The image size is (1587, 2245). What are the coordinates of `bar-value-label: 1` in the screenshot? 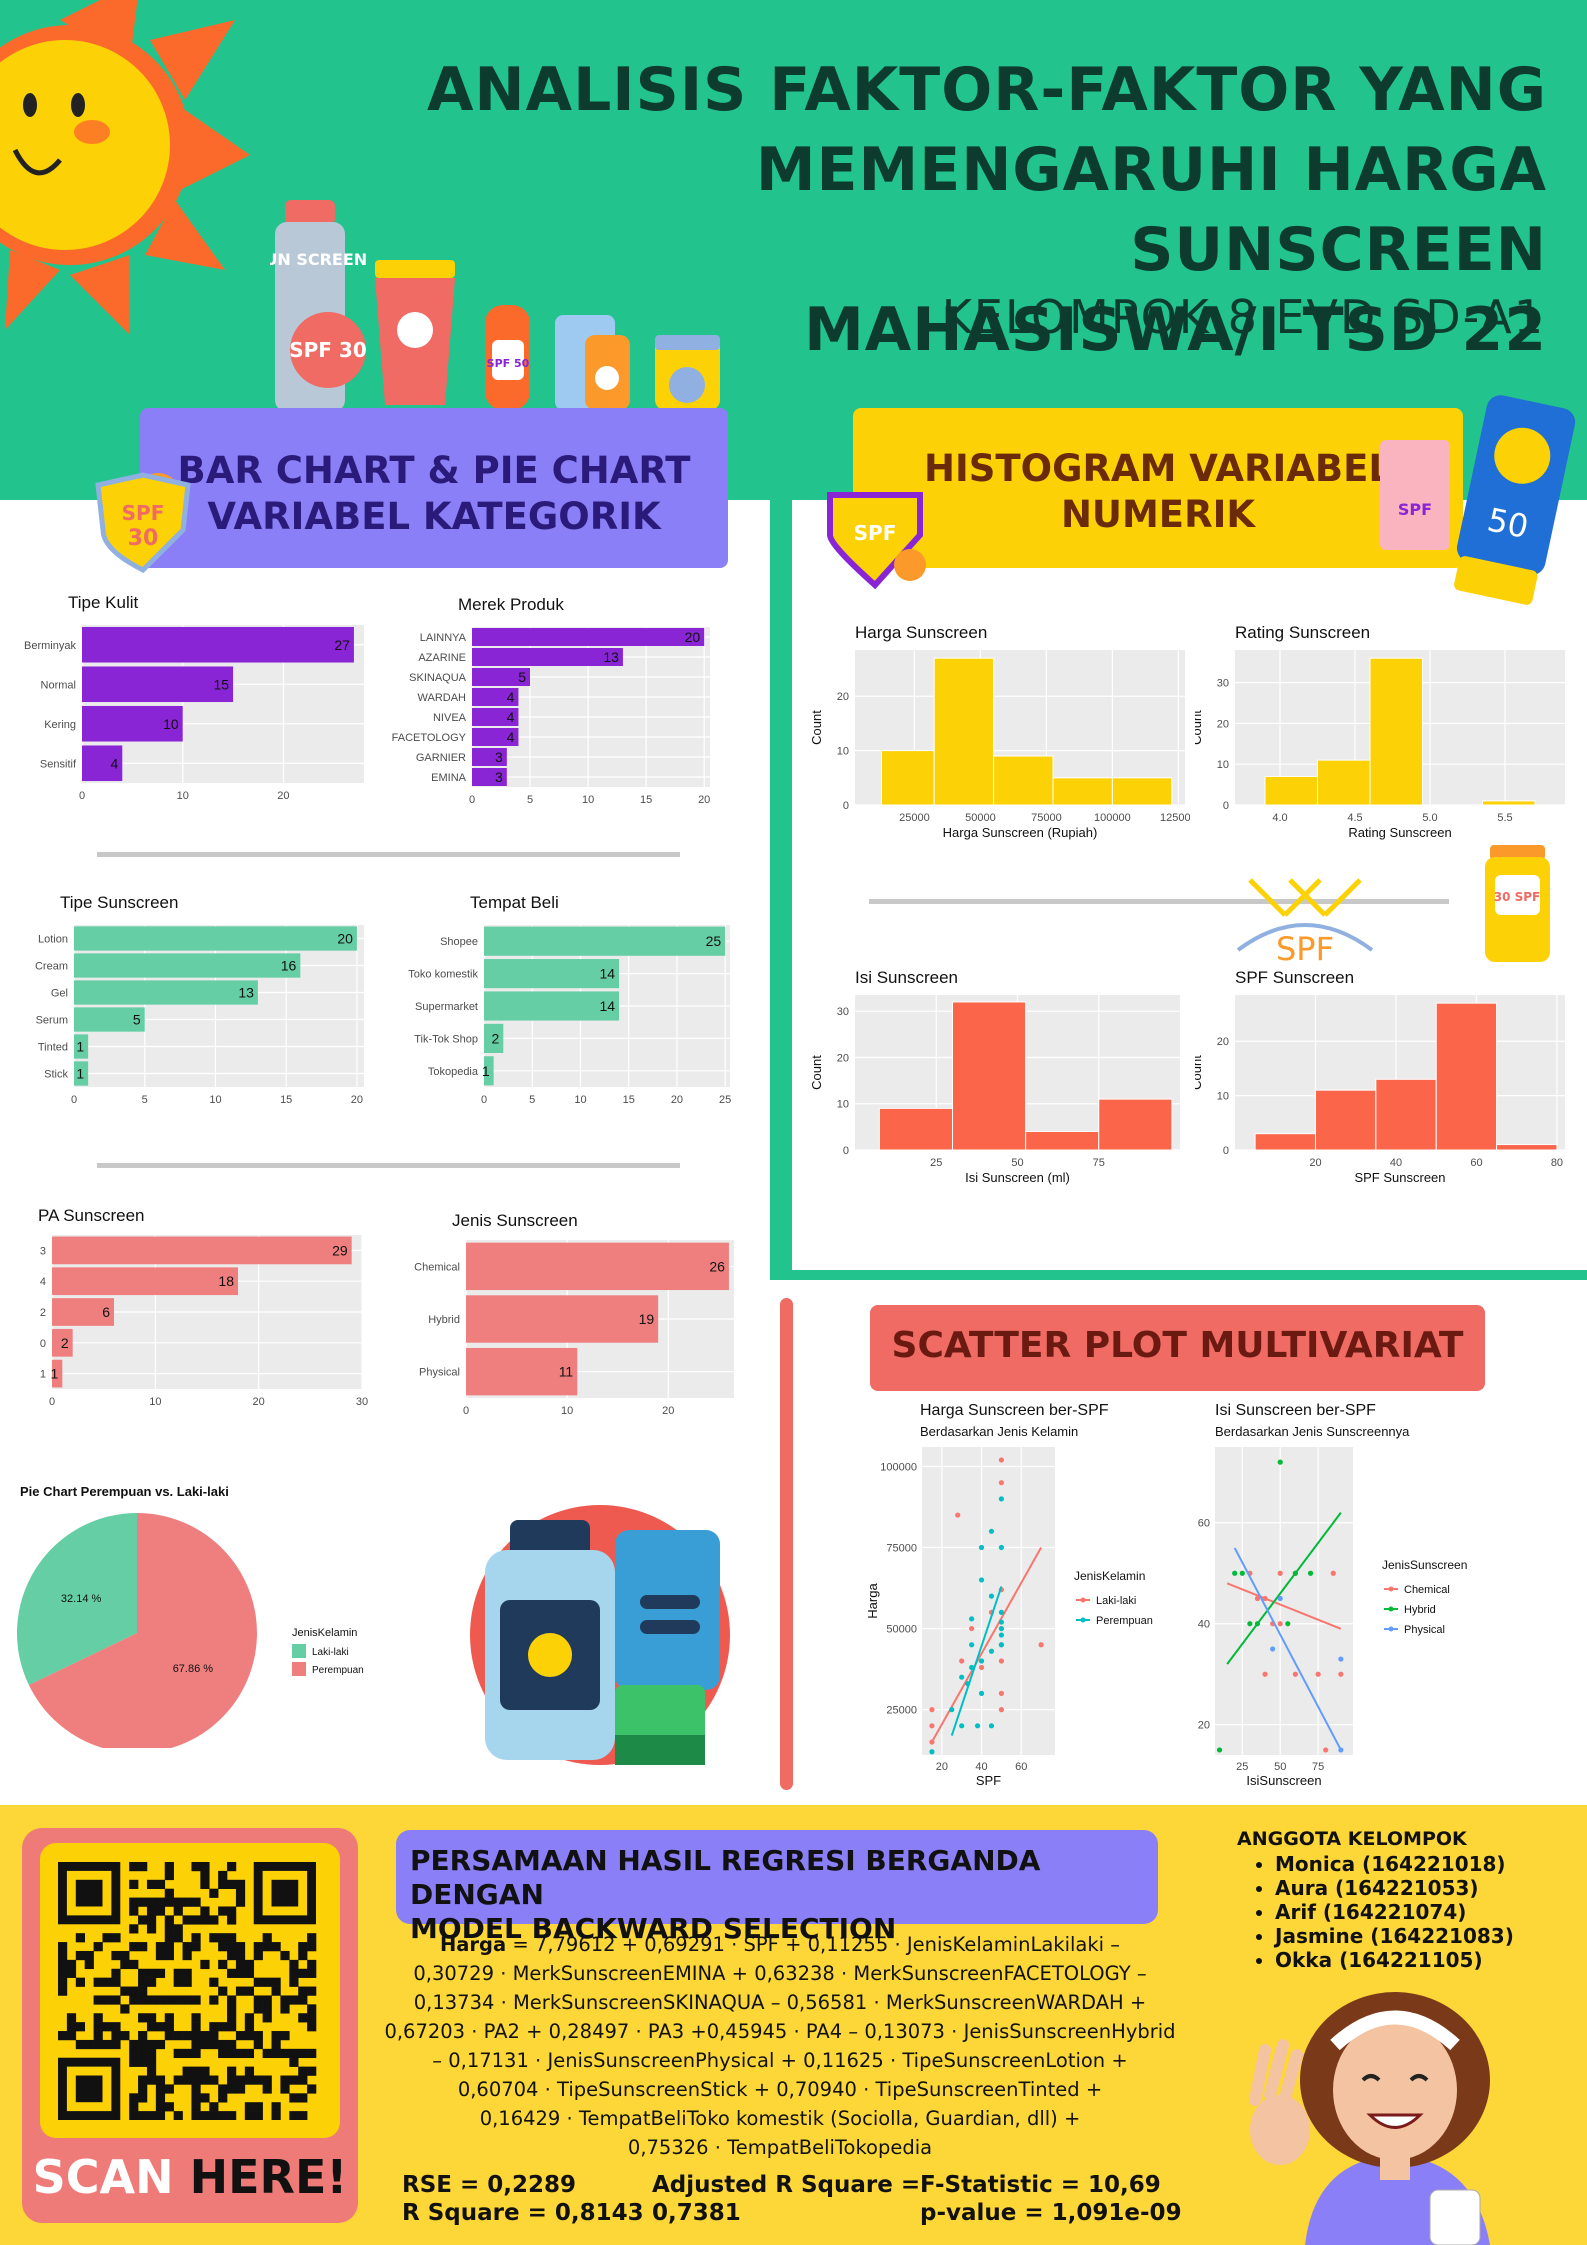 It's located at (80, 1047).